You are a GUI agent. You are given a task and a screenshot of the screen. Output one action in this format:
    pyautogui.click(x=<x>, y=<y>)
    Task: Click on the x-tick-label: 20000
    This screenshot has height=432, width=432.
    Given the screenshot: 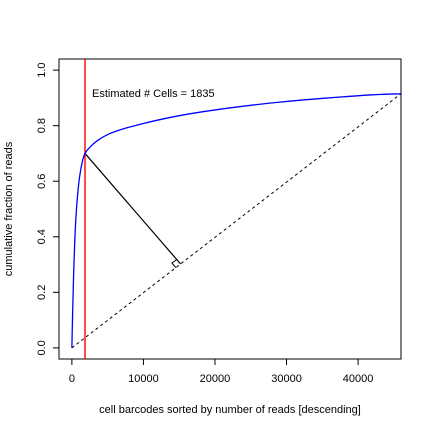 What is the action you would take?
    pyautogui.click(x=215, y=379)
    